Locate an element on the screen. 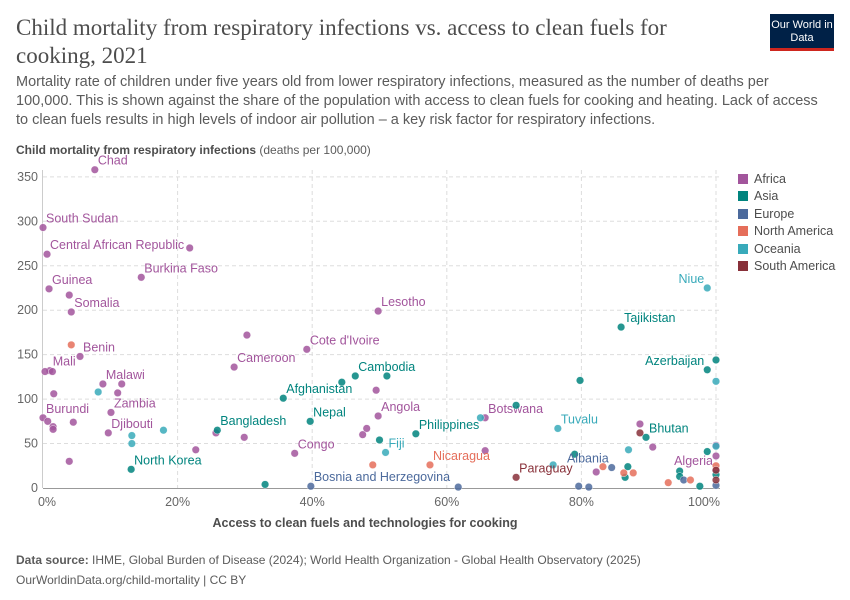  x-tick-label: 0% is located at coordinates (47, 502).